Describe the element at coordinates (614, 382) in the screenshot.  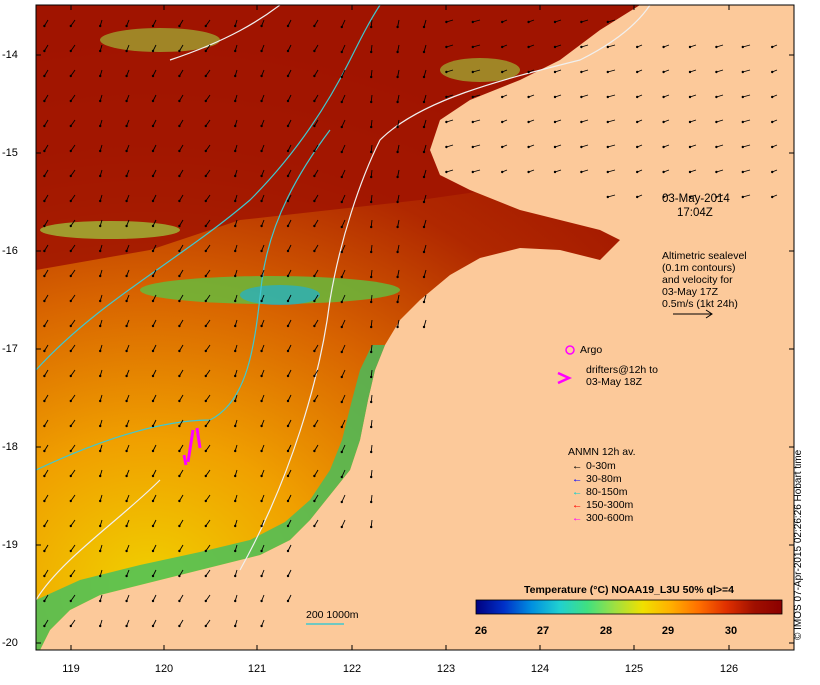
I see `drifter-label: 03-May 18Z` at that location.